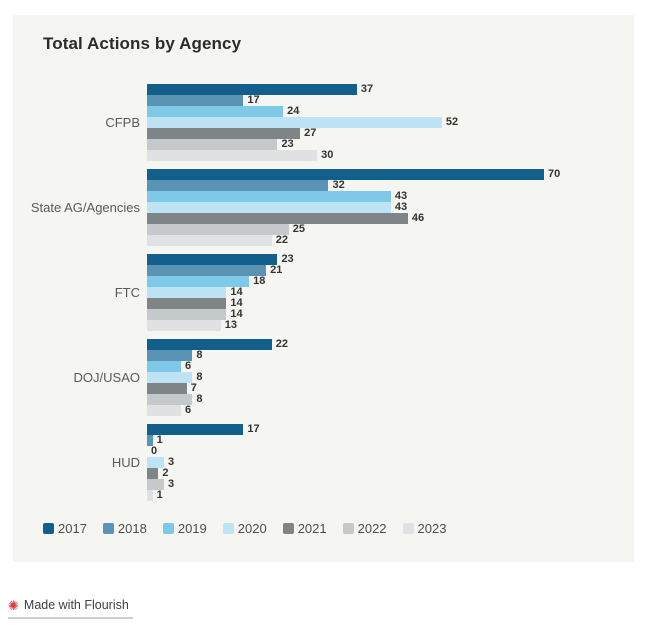 This screenshot has height=625, width=650. What do you see at coordinates (187, 314) in the screenshot?
I see `bar-2022-FTC` at bounding box center [187, 314].